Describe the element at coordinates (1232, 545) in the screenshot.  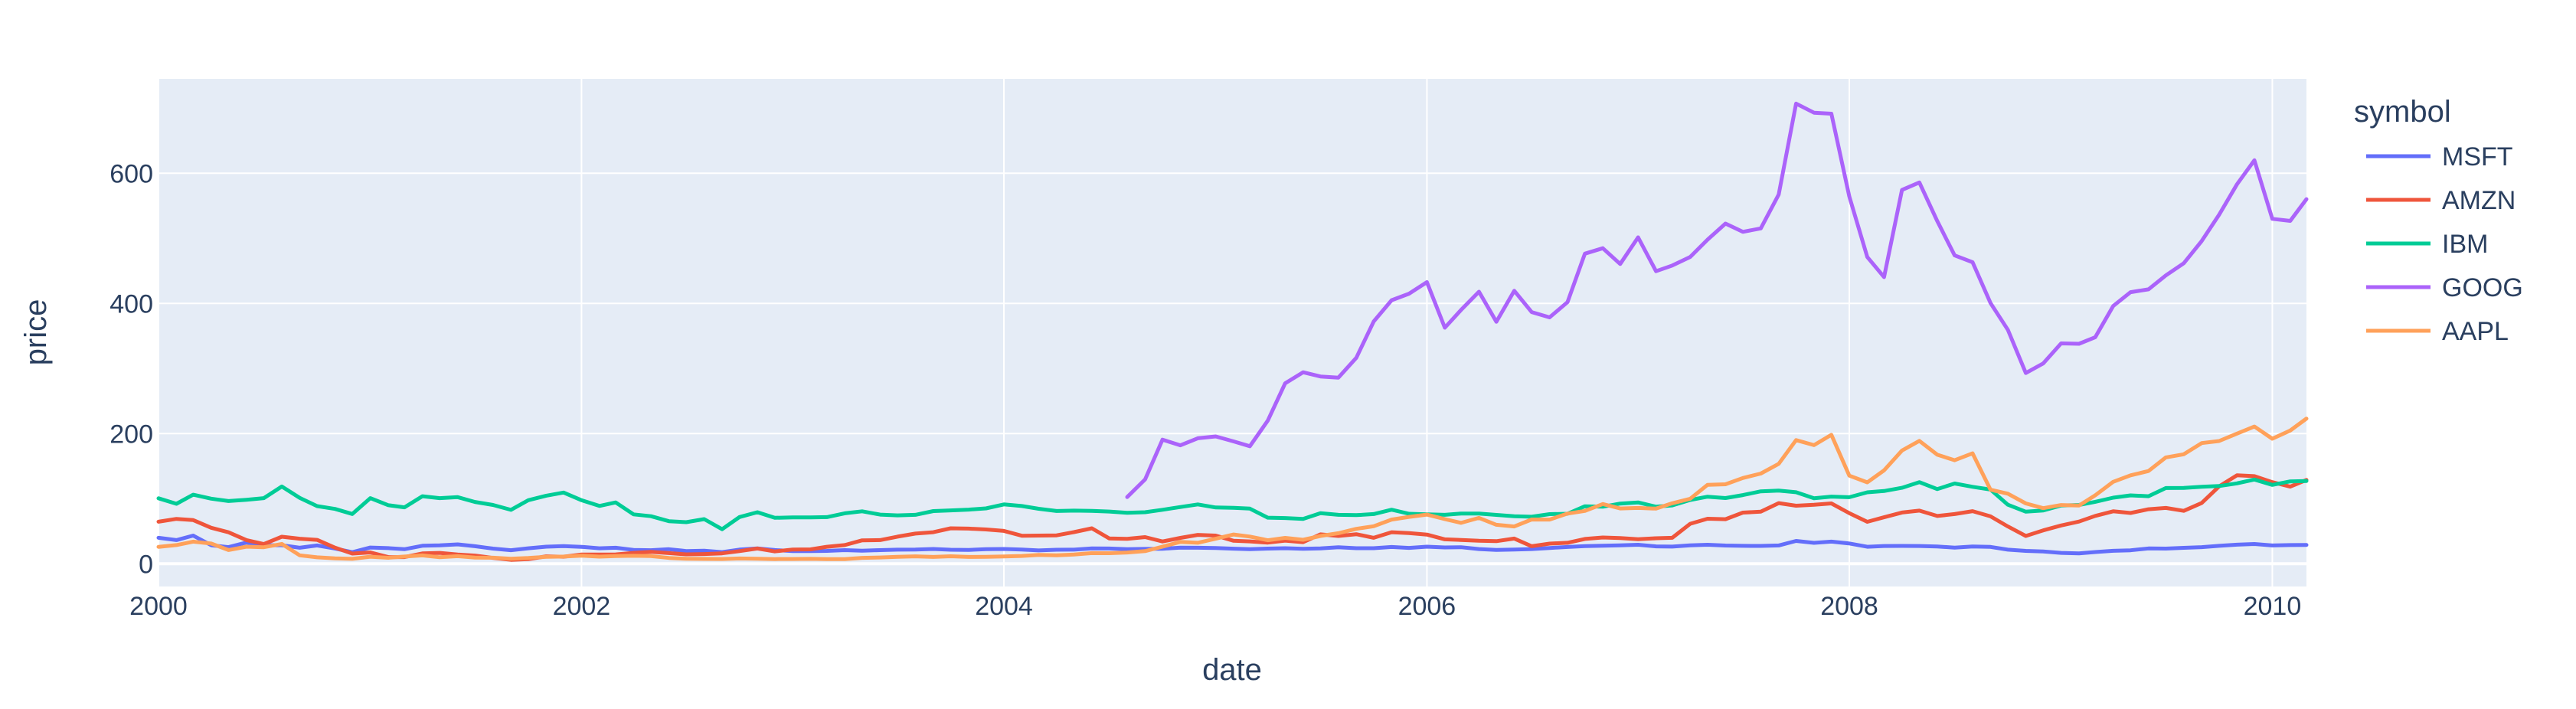
I see `series-line-msft` at that location.